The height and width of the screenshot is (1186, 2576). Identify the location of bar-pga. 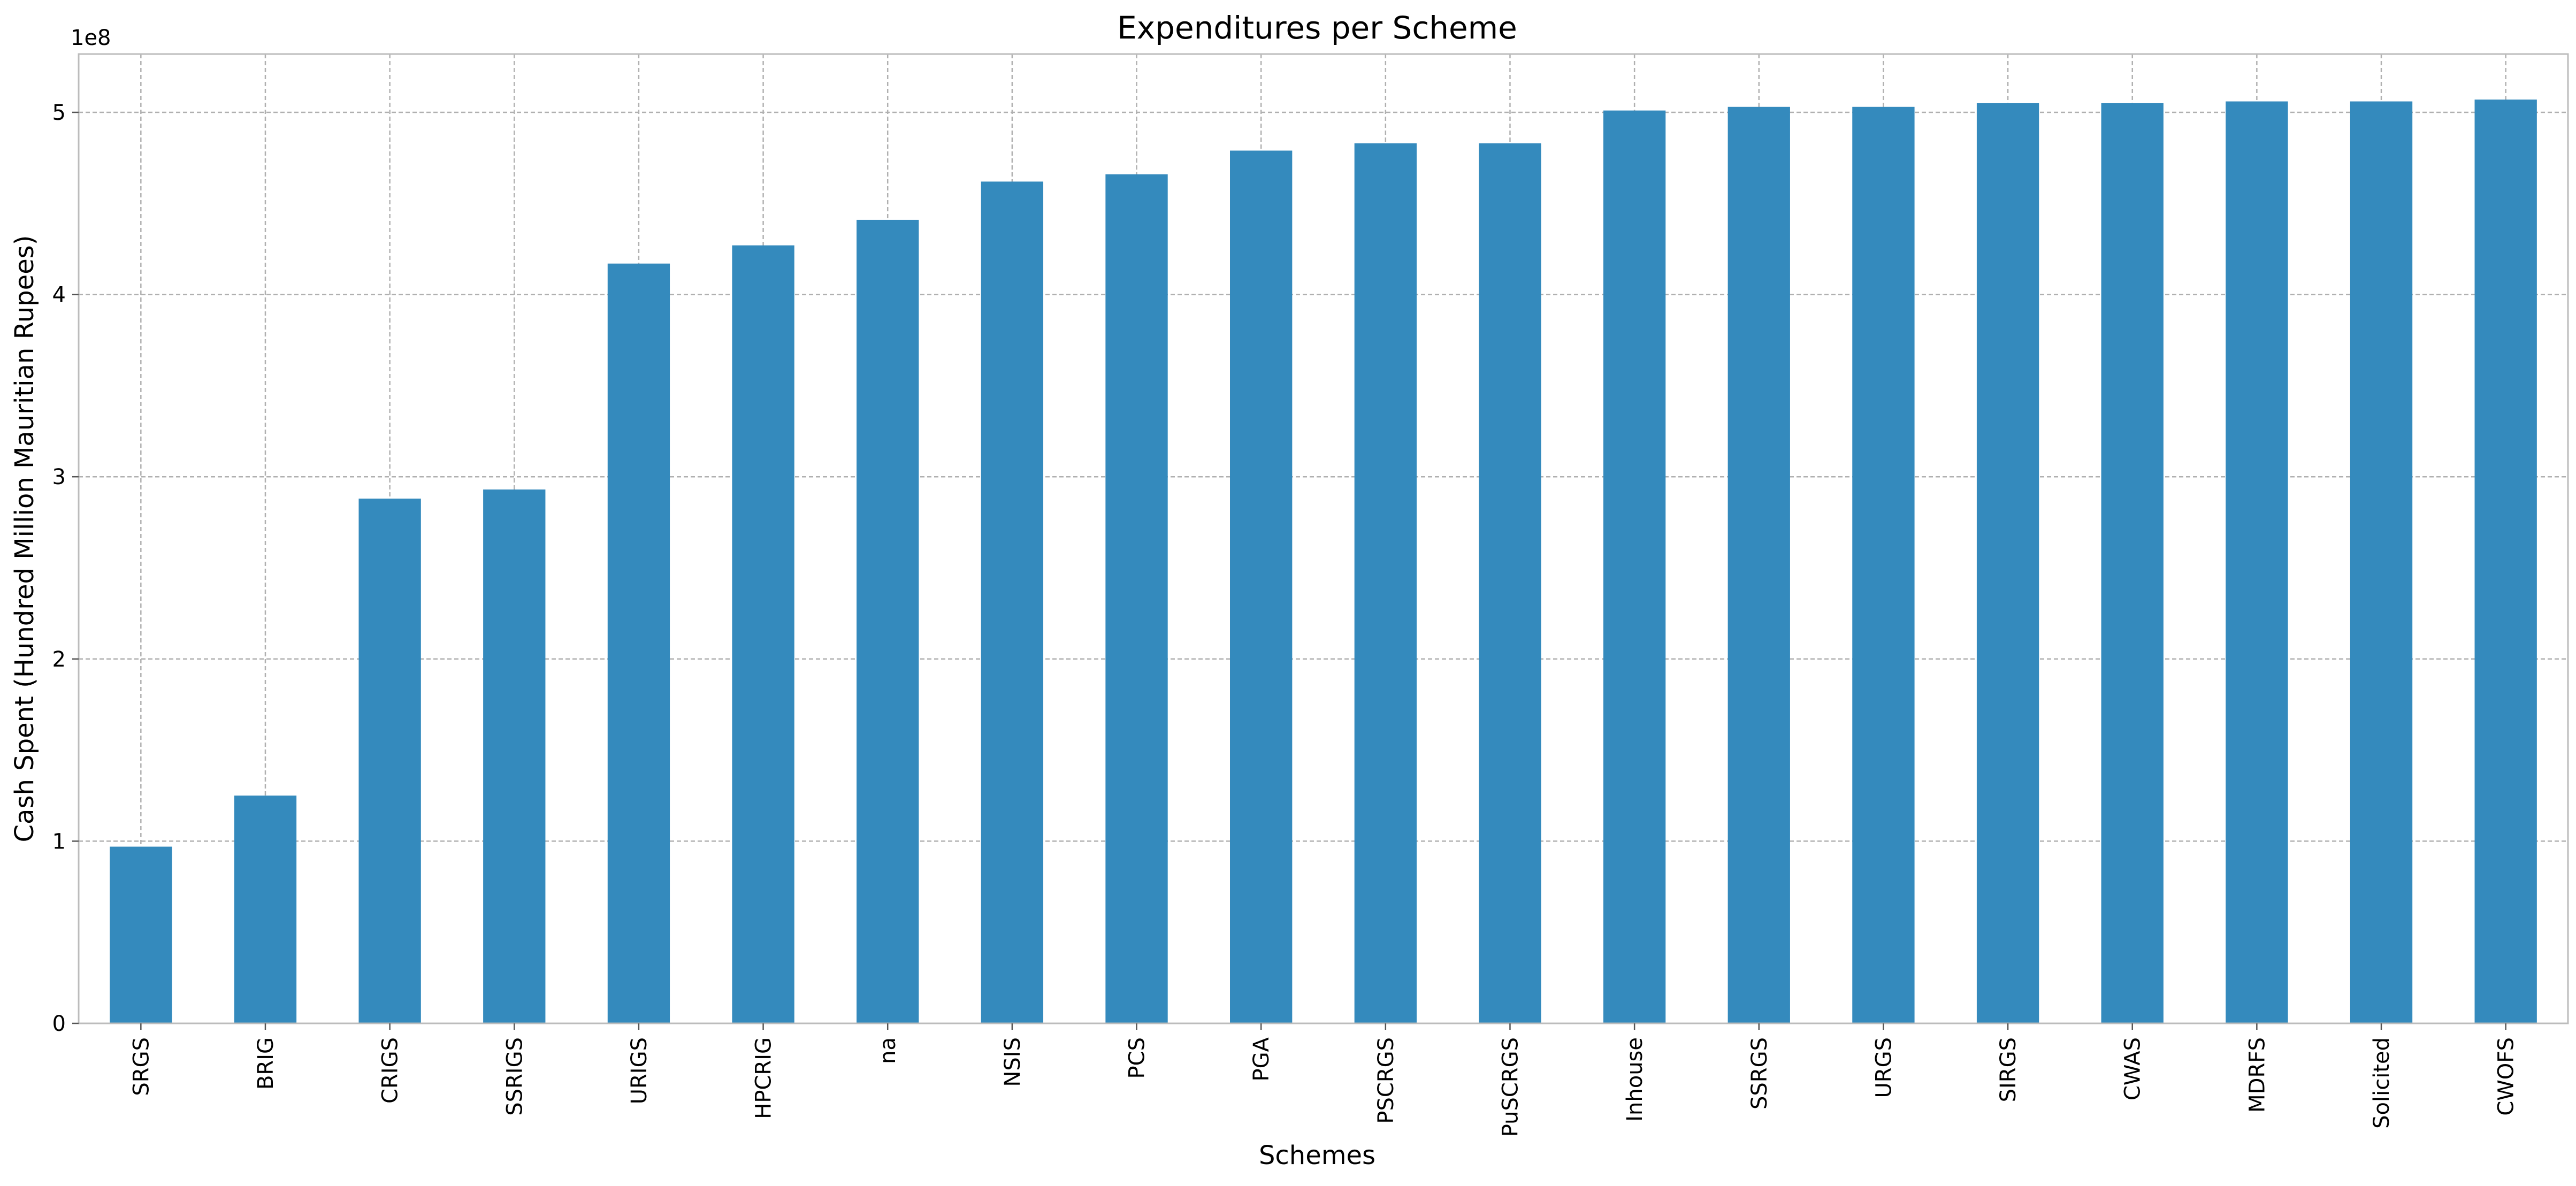
(1261, 586).